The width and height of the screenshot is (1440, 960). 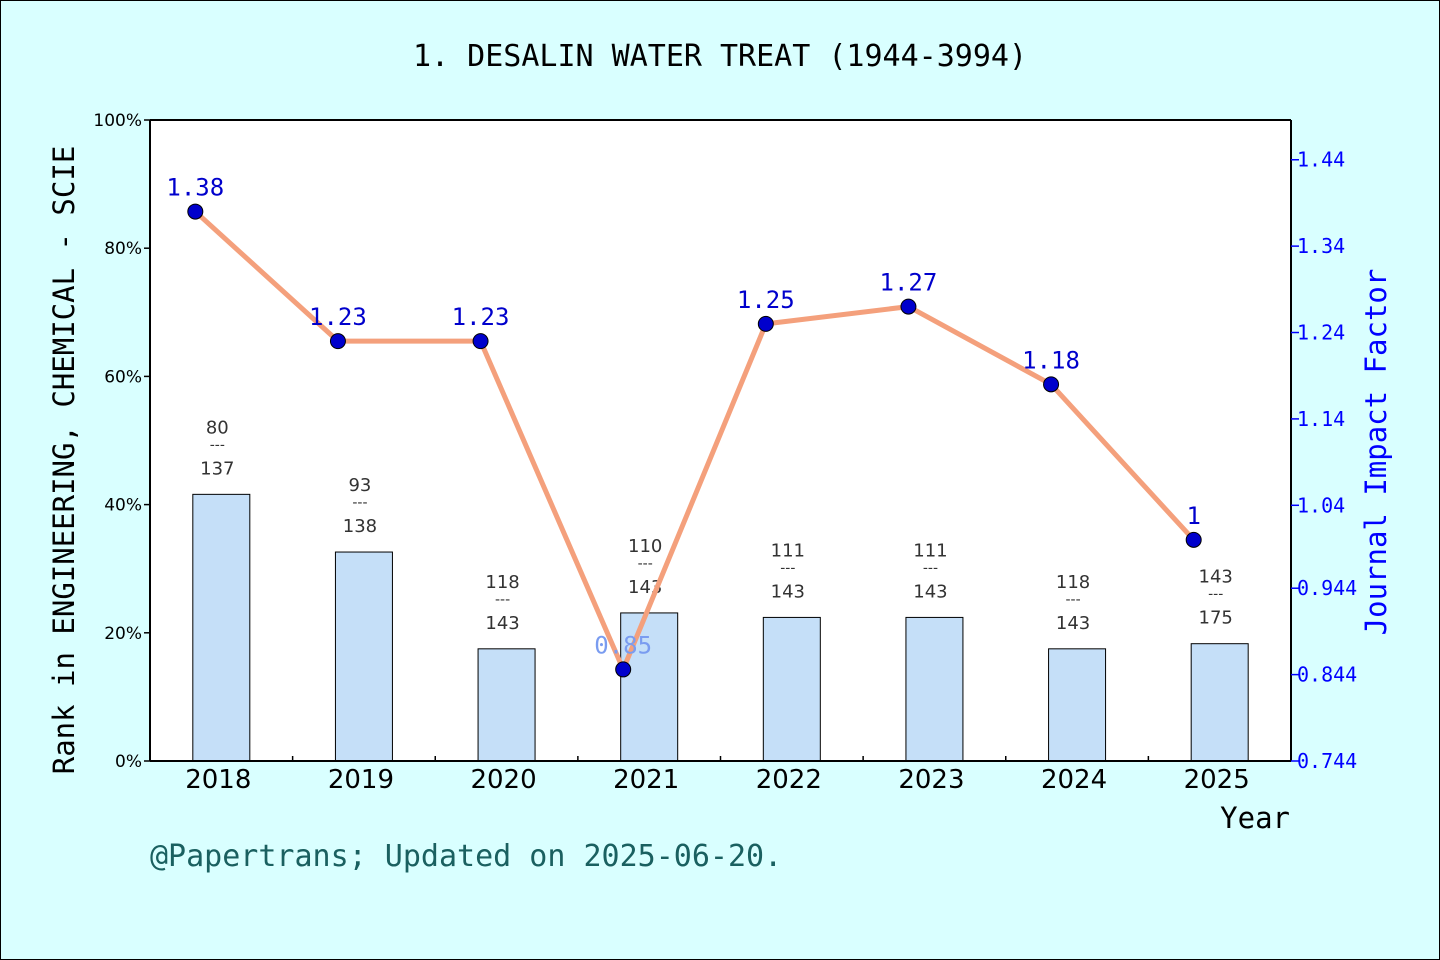 I want to click on bar-2018, so click(x=221, y=627).